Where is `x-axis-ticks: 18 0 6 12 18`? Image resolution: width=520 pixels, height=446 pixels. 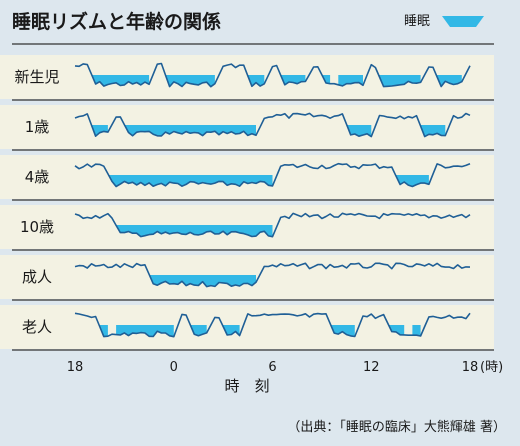
x-axis-ticks: 18 0 6 12 18 is located at coordinates (273, 367).